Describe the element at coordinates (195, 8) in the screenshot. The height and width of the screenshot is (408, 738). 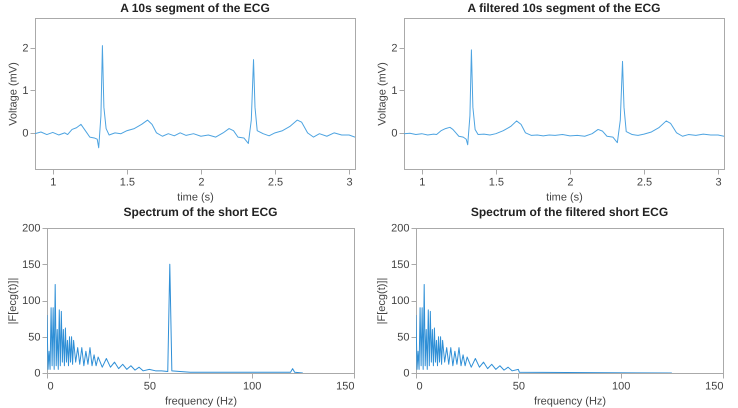
I see `chart-title: A 10s segment of the ECG` at that location.